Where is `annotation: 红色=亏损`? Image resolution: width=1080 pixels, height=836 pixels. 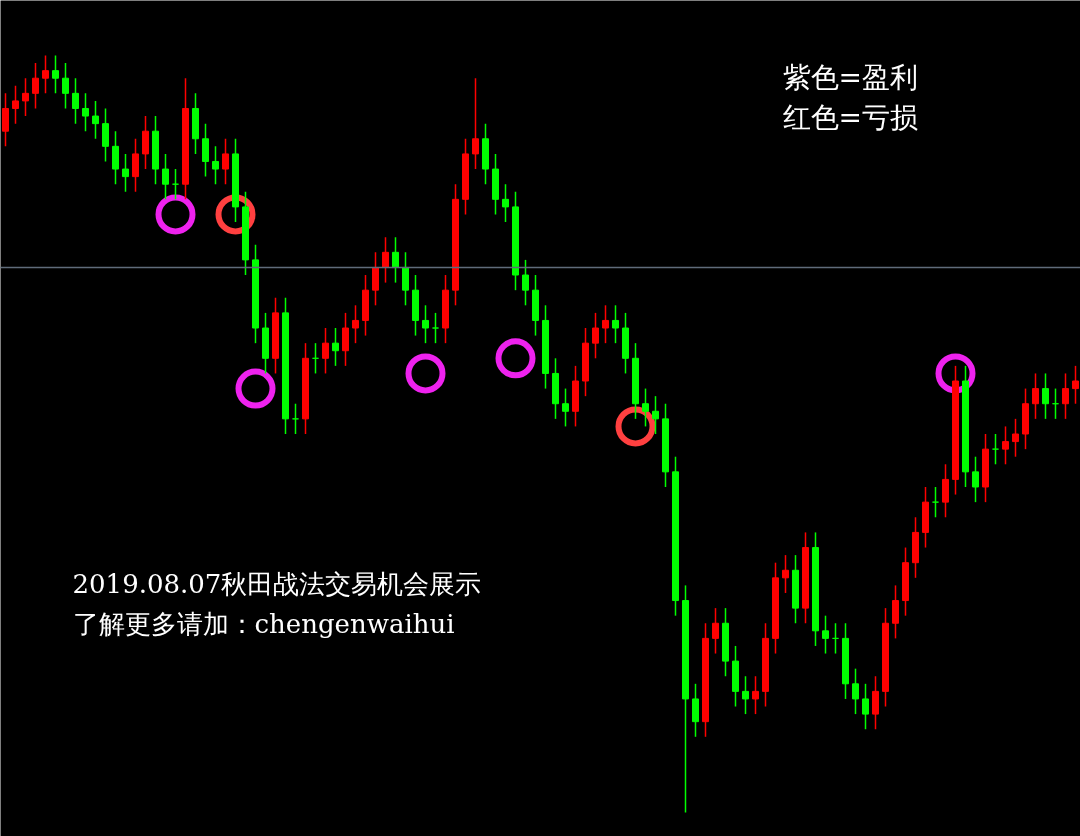 annotation: 红色=亏损 is located at coordinates (850, 117).